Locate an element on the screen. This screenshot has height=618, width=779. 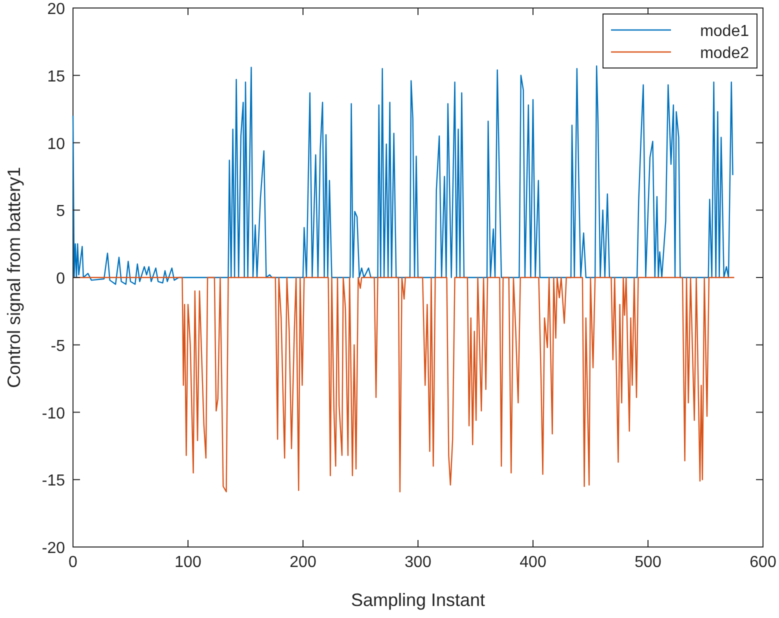
y-tick-label: 0 is located at coordinates (61, 279).